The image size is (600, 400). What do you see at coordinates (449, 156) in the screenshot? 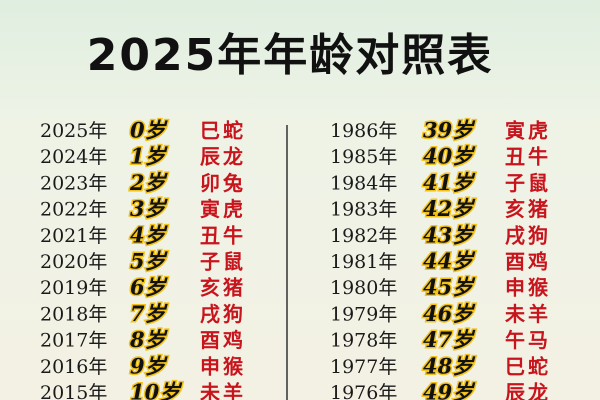
I see `age: 40岁` at bounding box center [449, 156].